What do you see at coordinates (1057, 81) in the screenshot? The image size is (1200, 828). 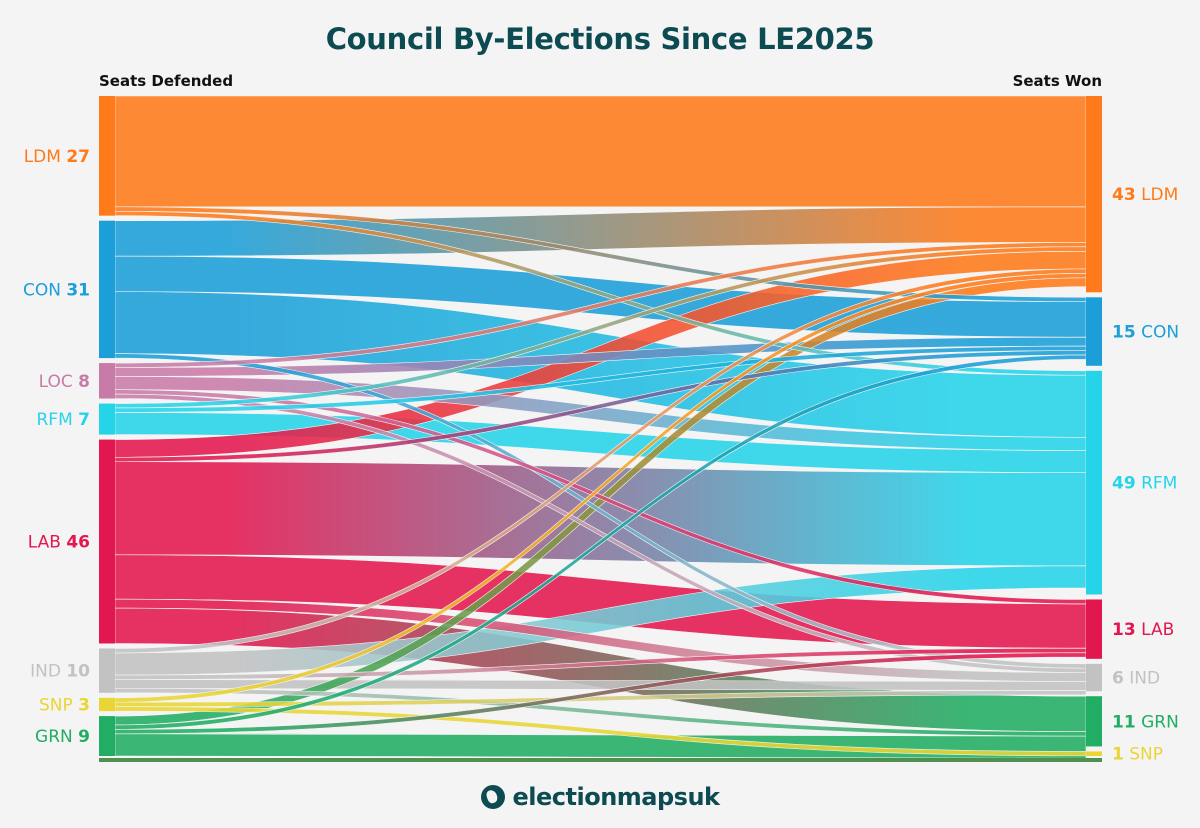 I see `right-header: Seats Won` at bounding box center [1057, 81].